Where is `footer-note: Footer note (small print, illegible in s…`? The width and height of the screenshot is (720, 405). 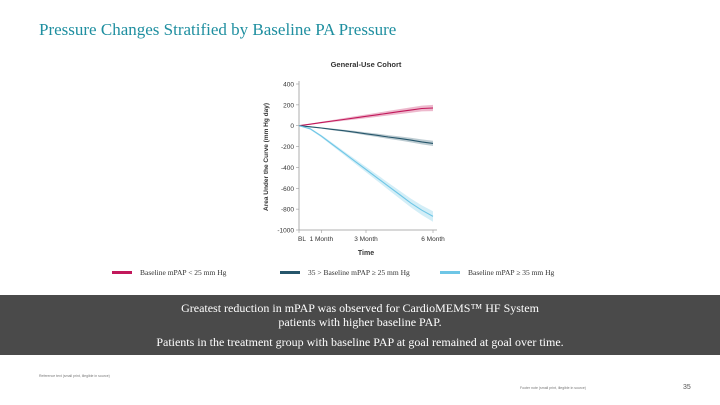 footer-note: Footer note (small print, illegible in s… is located at coordinates (553, 388).